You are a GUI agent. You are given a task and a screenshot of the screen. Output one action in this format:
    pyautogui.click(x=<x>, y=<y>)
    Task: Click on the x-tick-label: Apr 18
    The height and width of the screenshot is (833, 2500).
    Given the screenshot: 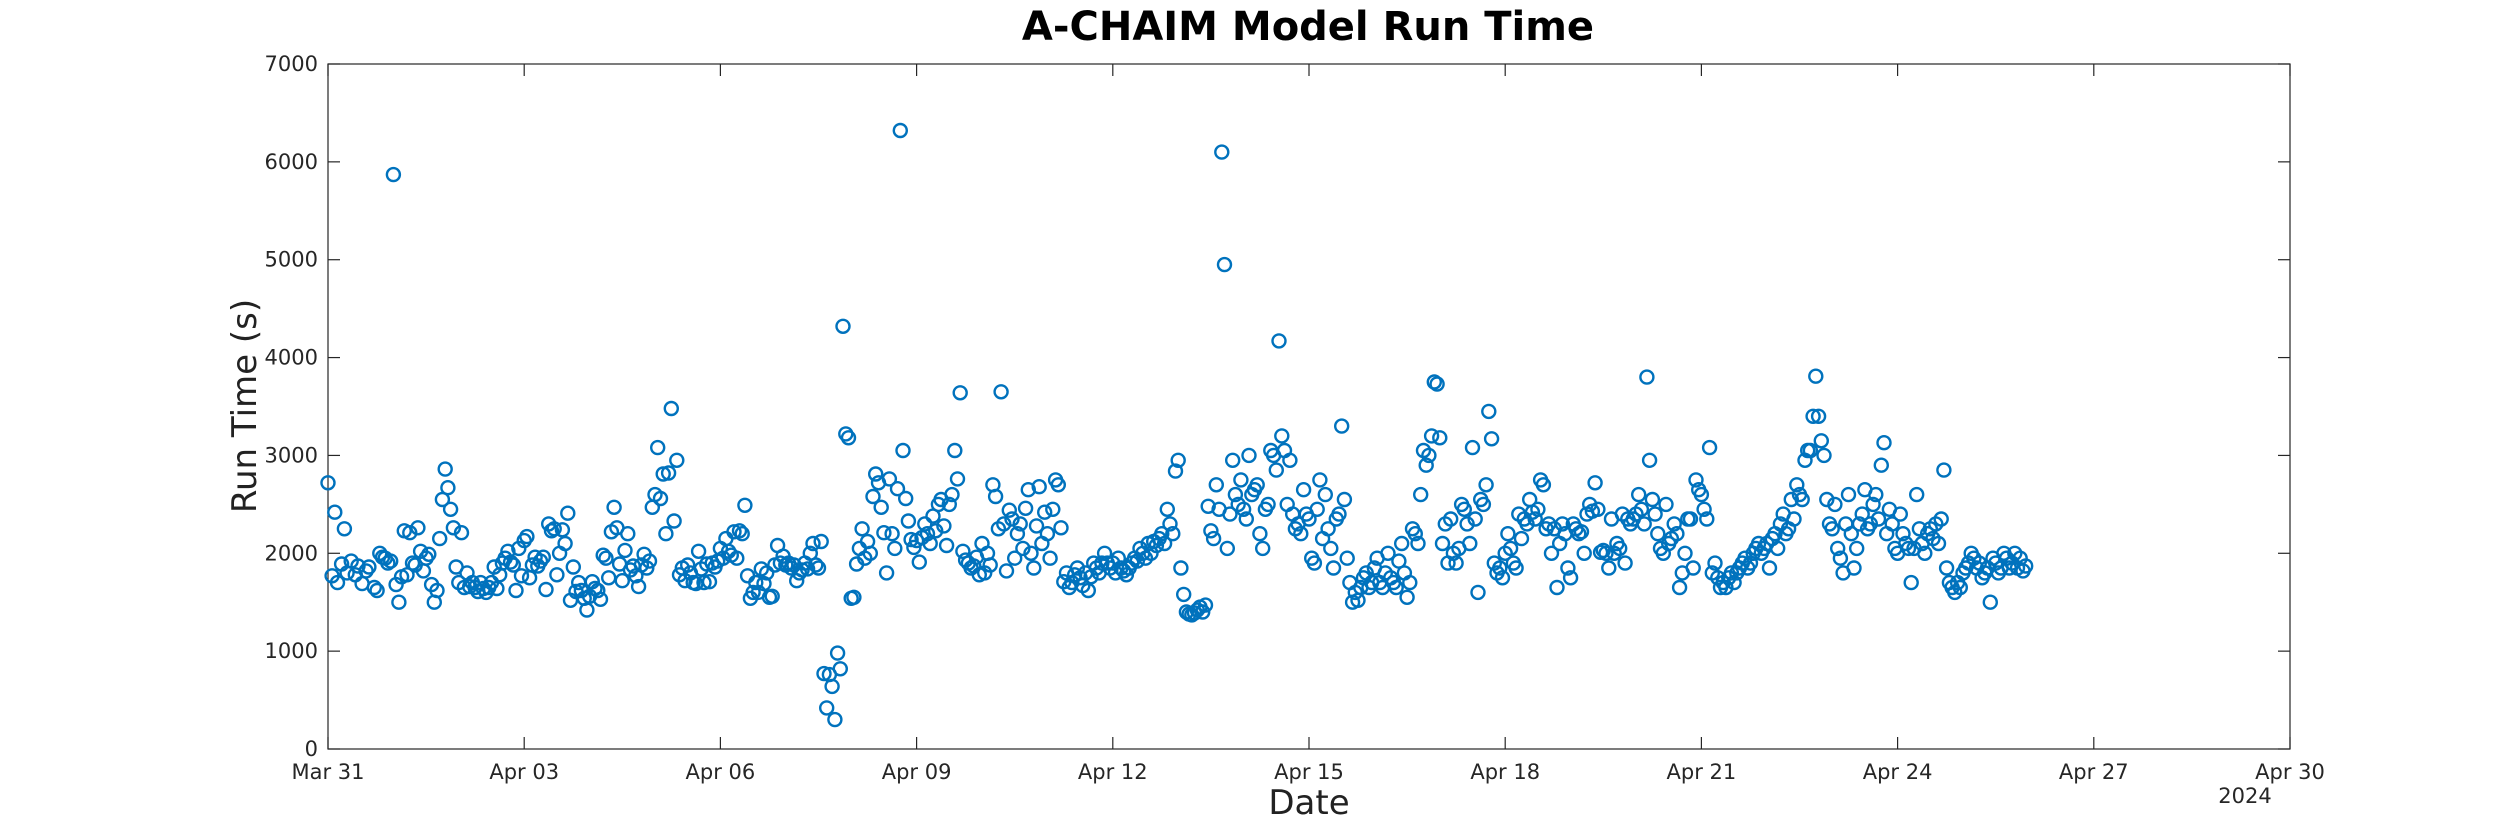 What is the action you would take?
    pyautogui.click(x=1505, y=772)
    